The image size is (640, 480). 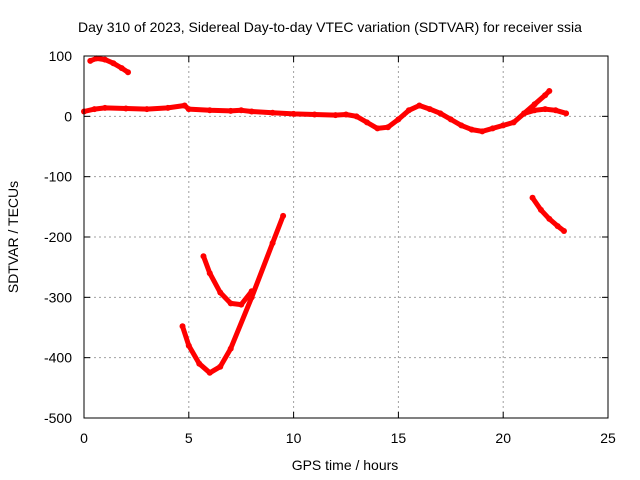 What do you see at coordinates (294, 438) in the screenshot?
I see `x-tick-label: 10` at bounding box center [294, 438].